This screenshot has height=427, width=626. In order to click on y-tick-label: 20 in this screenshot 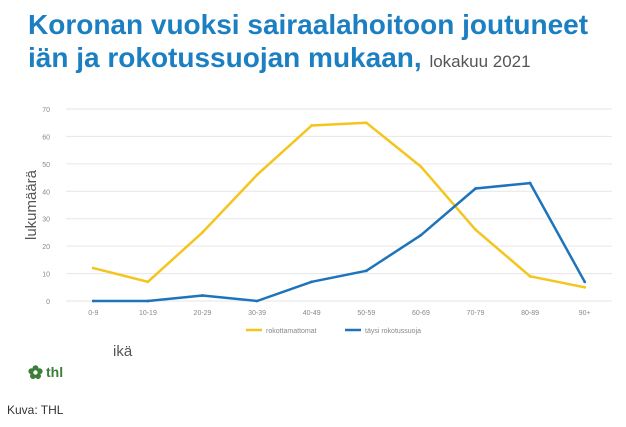, I will do `click(46, 247)`.